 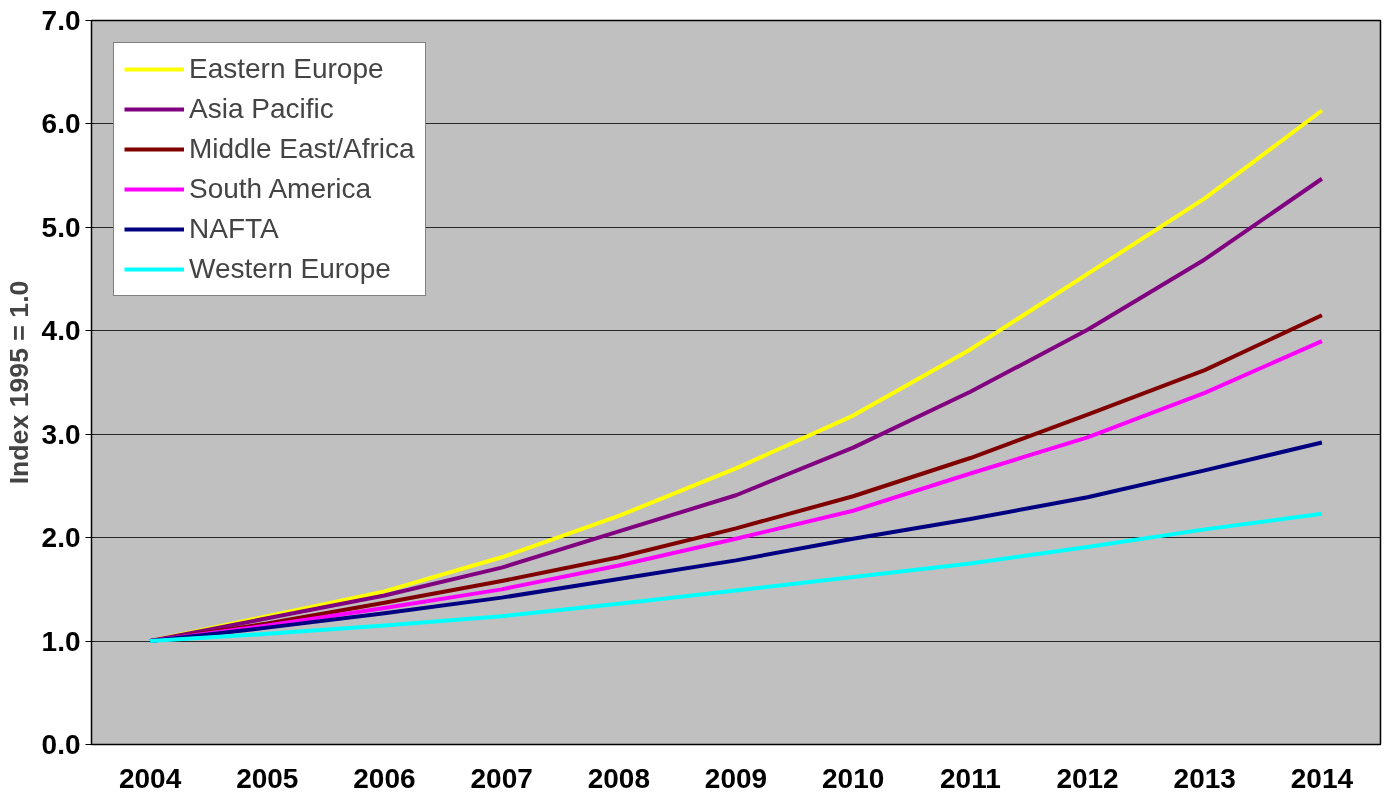 What do you see at coordinates (61, 744) in the screenshot?
I see `y-tick-label: 0.0` at bounding box center [61, 744].